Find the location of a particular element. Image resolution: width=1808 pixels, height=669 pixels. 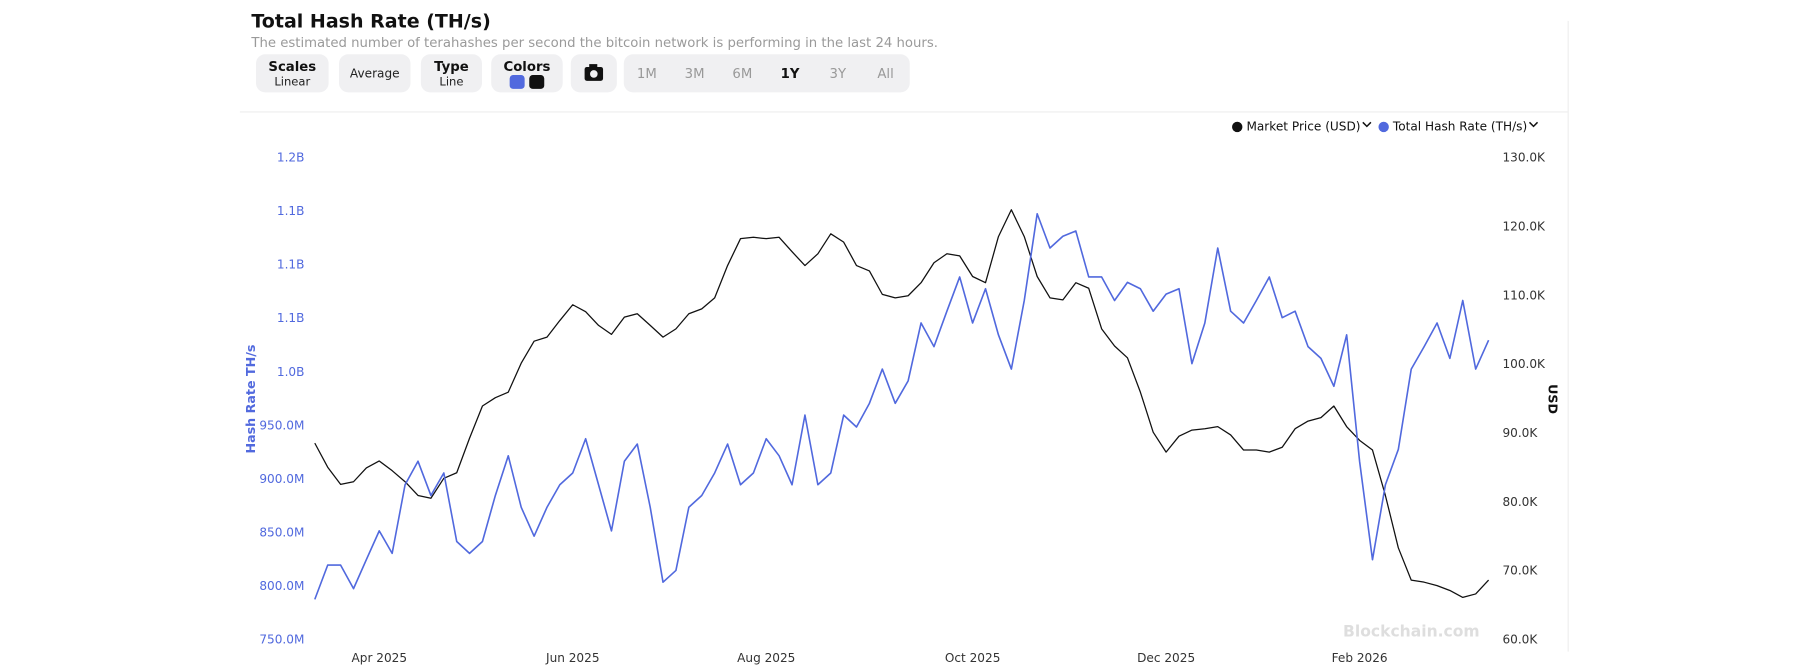

y2-tick-label: 70.0K is located at coordinates (1520, 571).